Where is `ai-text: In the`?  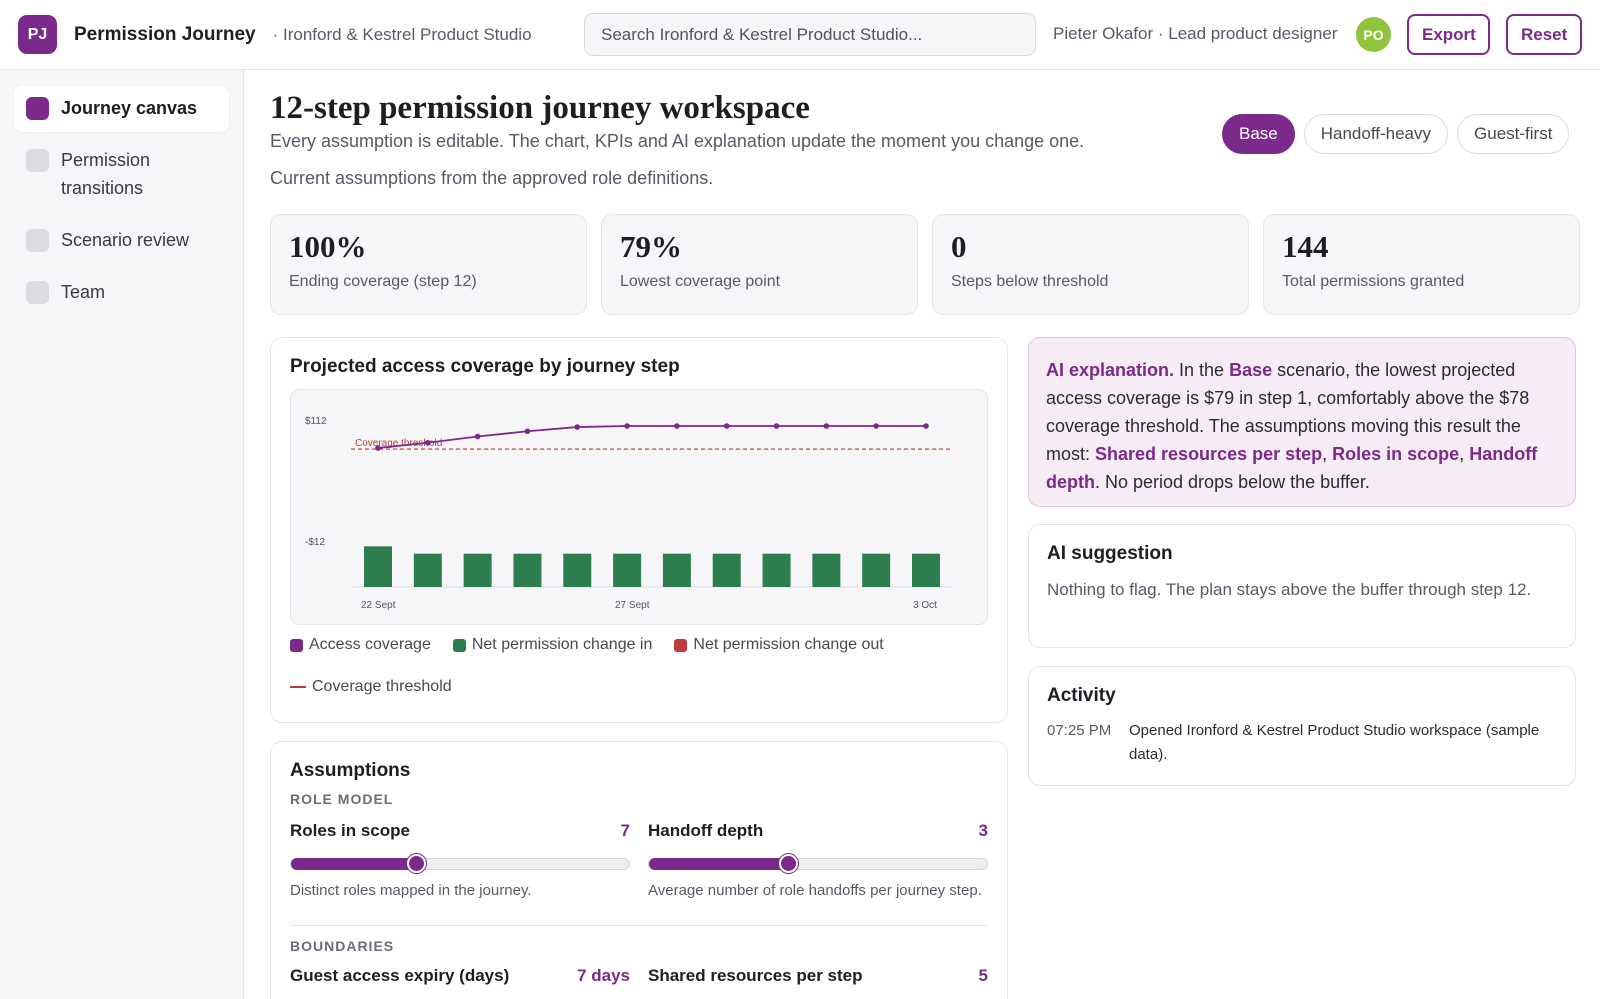 ai-text: In the is located at coordinates (1202, 370).